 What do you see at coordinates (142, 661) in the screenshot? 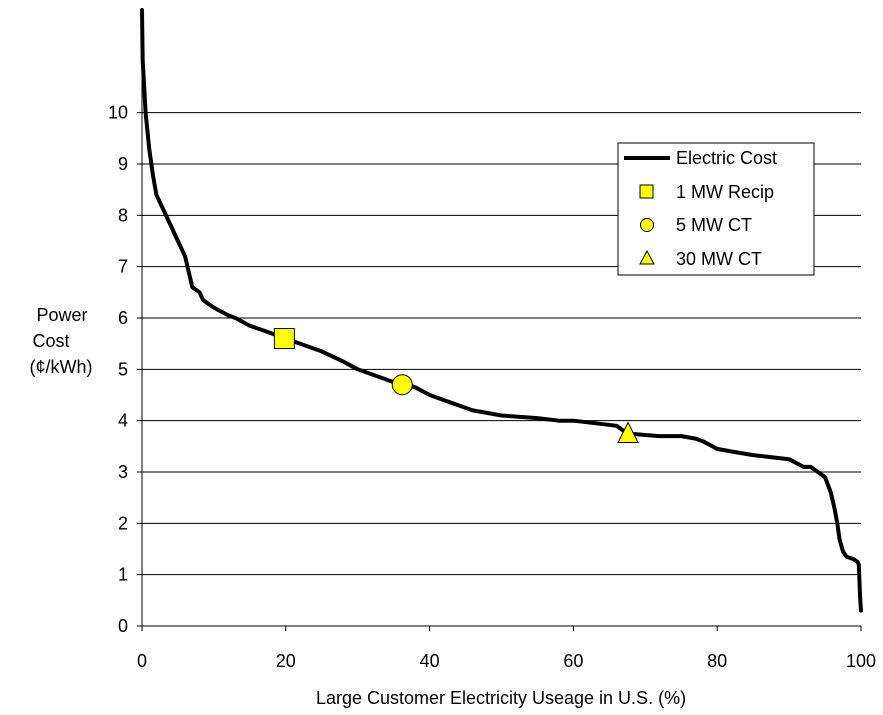
I see `x-tick-label-0: 0` at bounding box center [142, 661].